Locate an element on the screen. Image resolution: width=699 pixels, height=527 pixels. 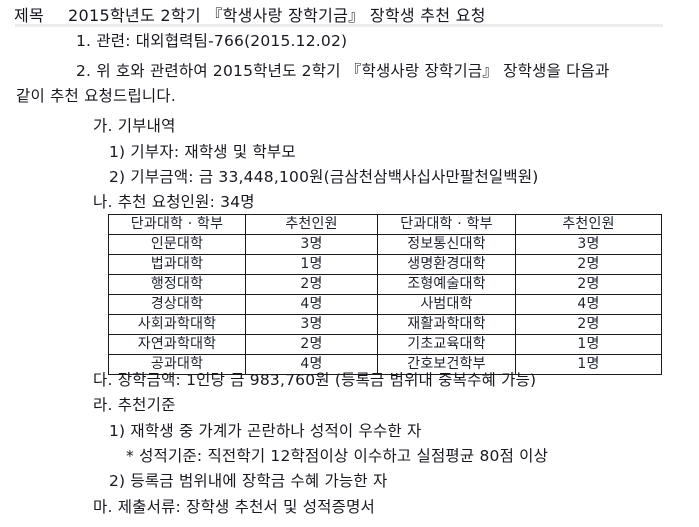
document-title-row: 제목 2015학년도 2학기 『학생사랑 장학기금』 장학생 추천 요청 is located at coordinates (344, 13).